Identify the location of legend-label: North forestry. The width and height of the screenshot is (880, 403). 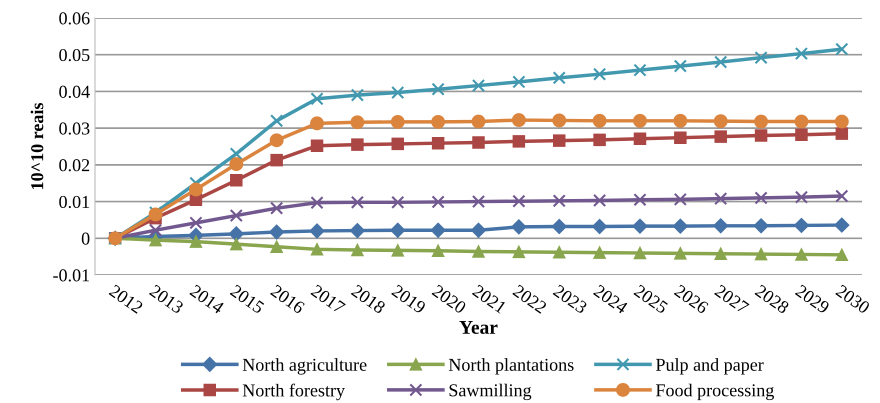
(293, 392).